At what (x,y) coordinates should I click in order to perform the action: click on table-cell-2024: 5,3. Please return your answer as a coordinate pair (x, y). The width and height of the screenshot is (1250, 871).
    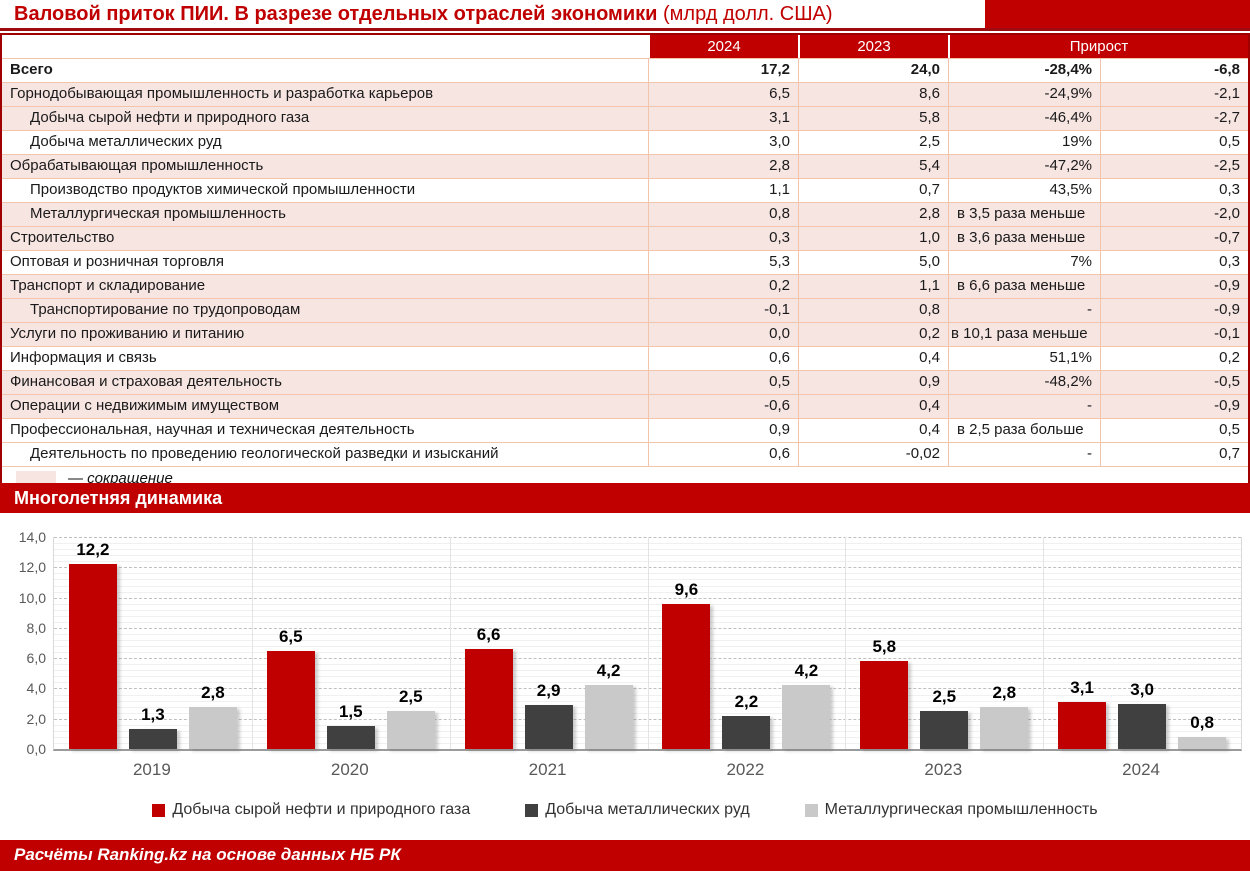
    Looking at the image, I should click on (723, 262).